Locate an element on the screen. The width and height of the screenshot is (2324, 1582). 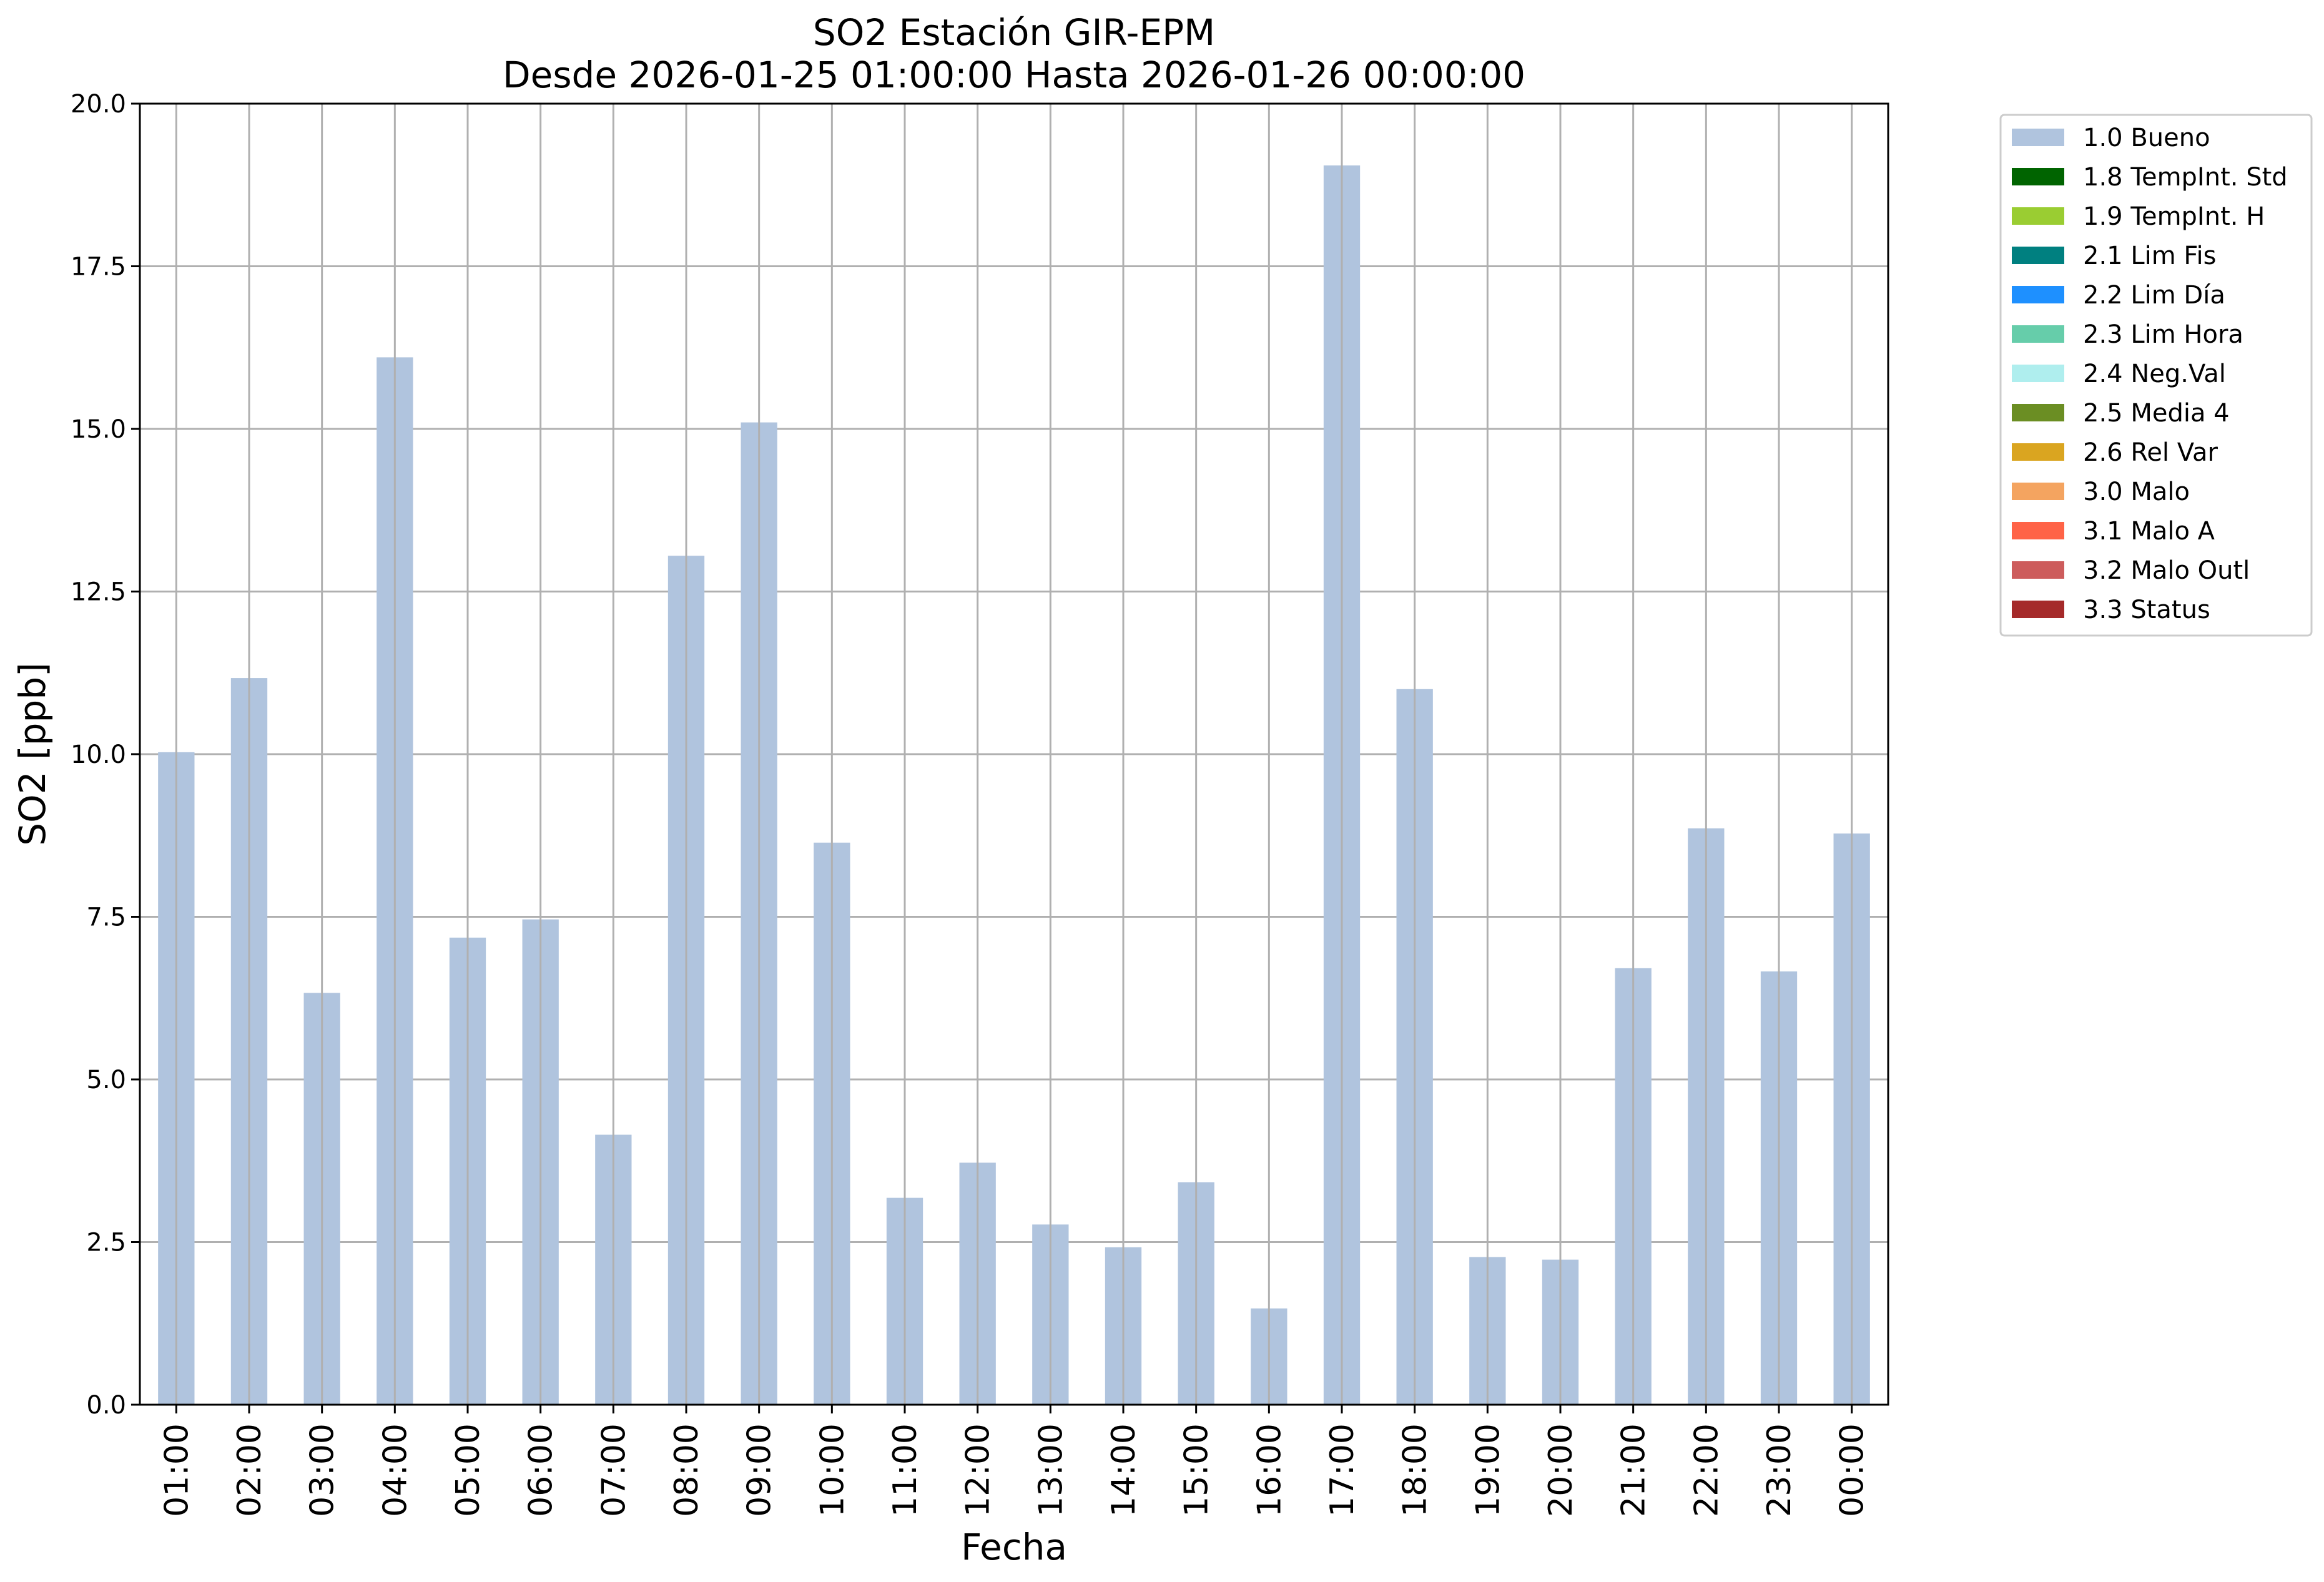
y-axis-label: SO2 [ppb] is located at coordinates (32, 754).